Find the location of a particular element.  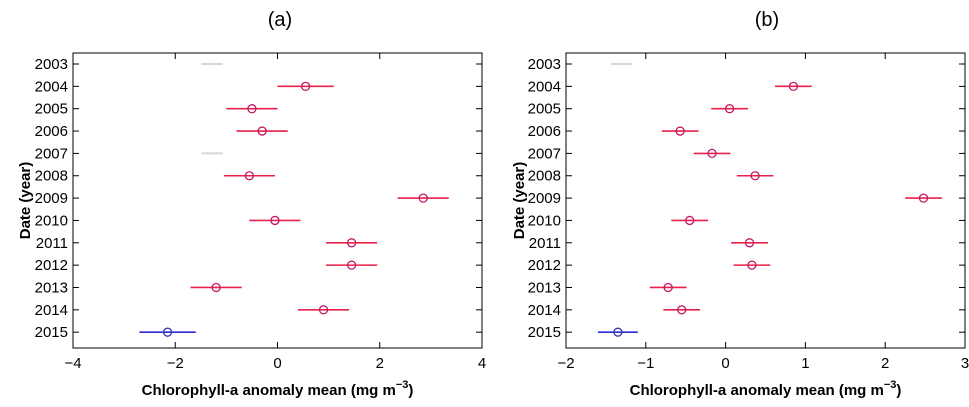

panel-title: (a) is located at coordinates (280, 20).